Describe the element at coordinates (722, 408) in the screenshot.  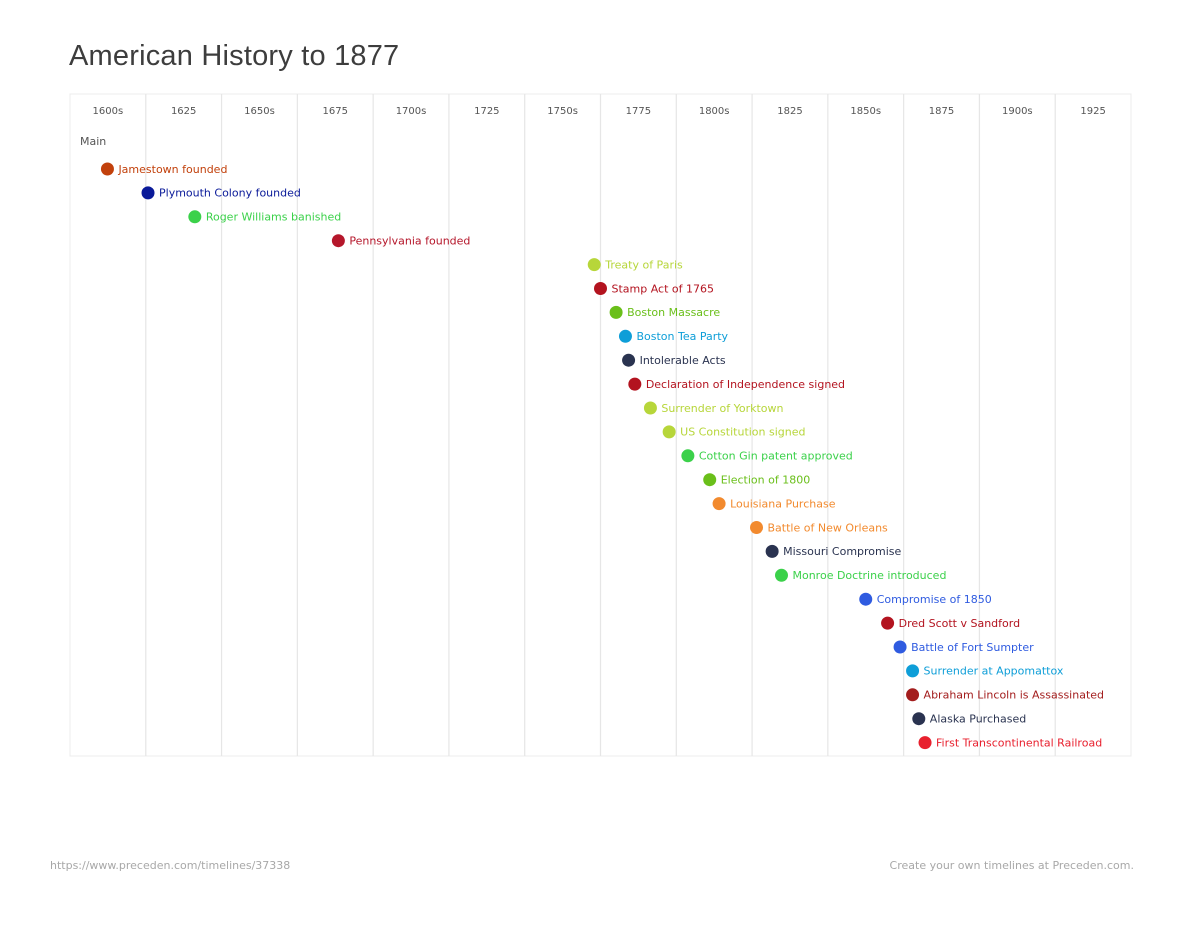
I see `event-label: Surrender of Yorktown` at that location.